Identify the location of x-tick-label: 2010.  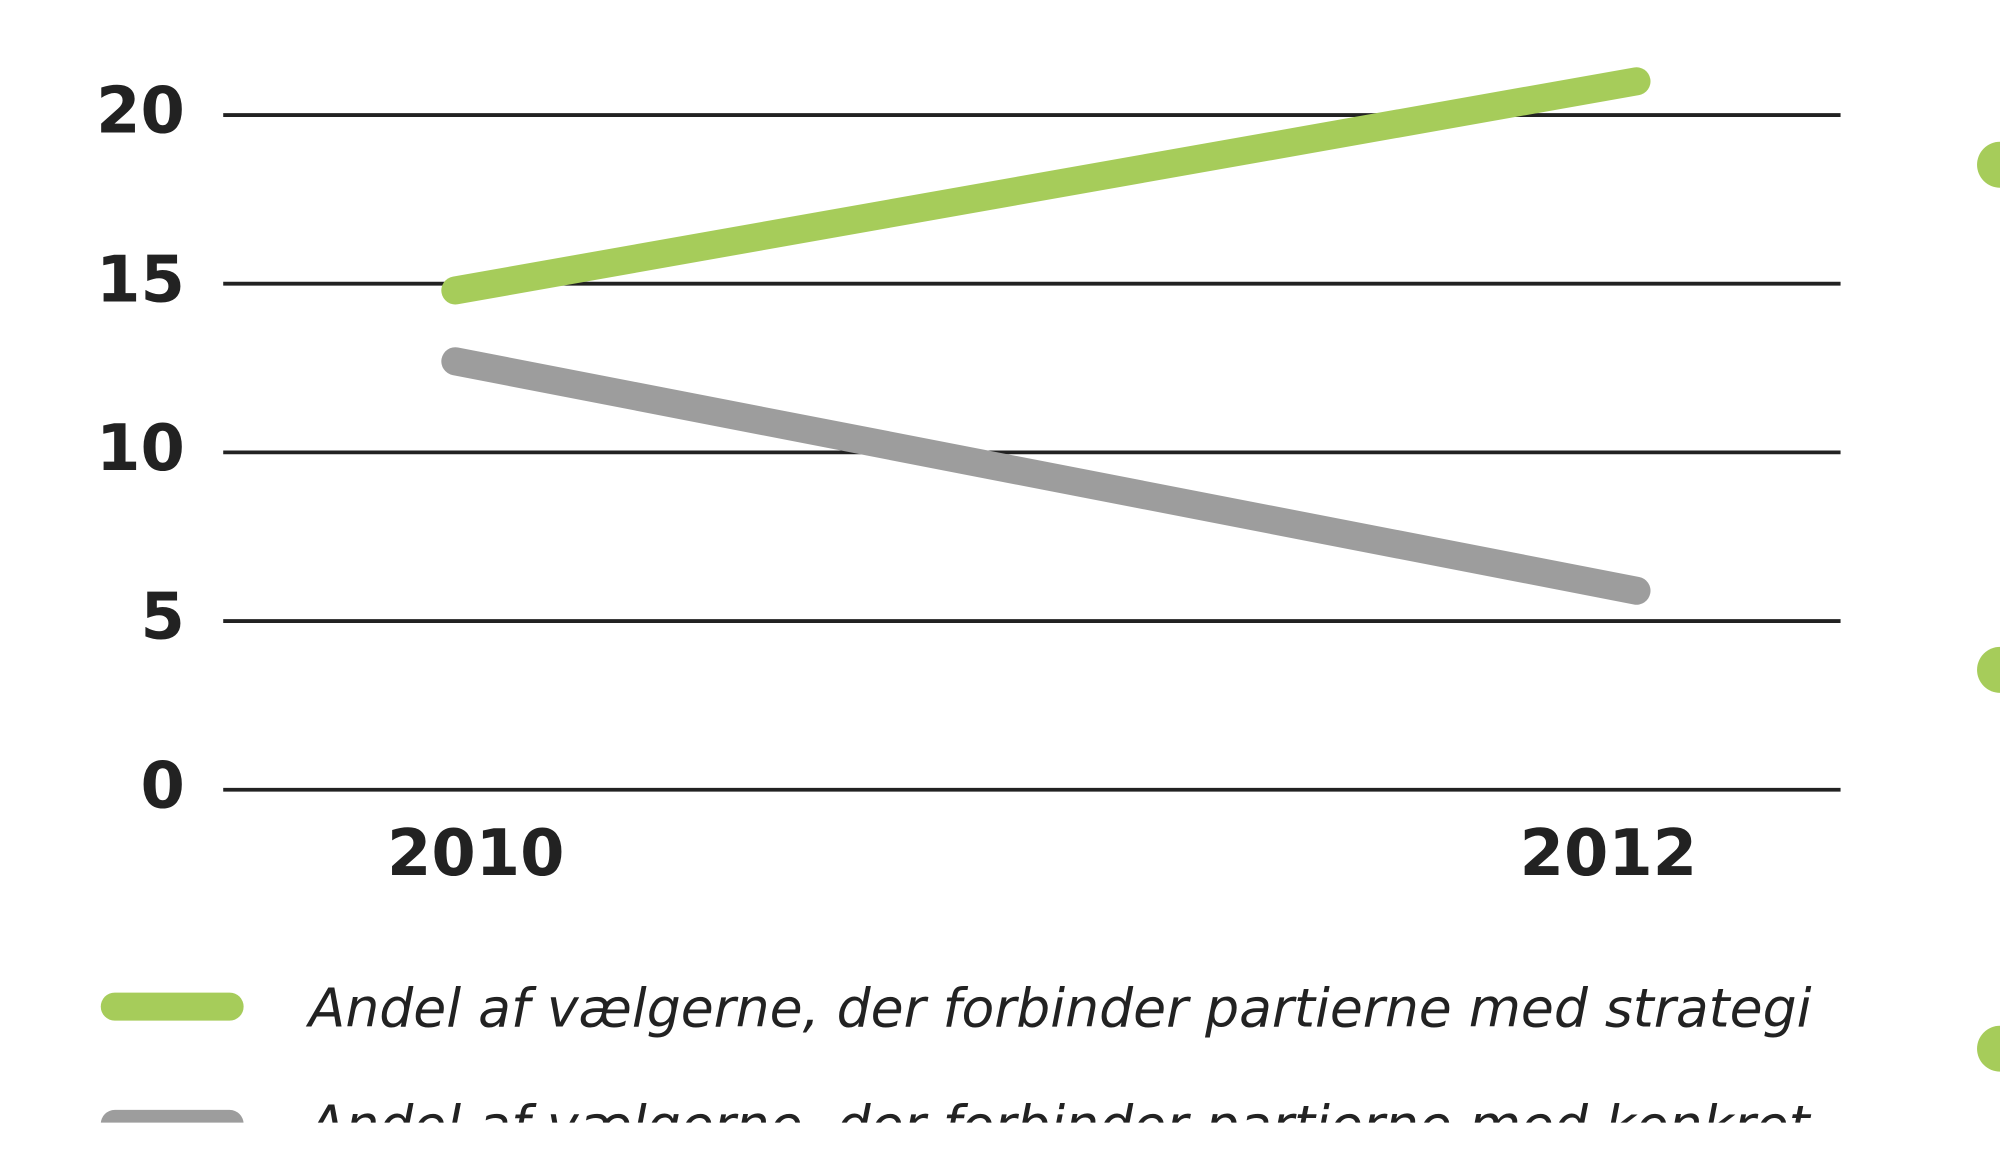
(475, 854).